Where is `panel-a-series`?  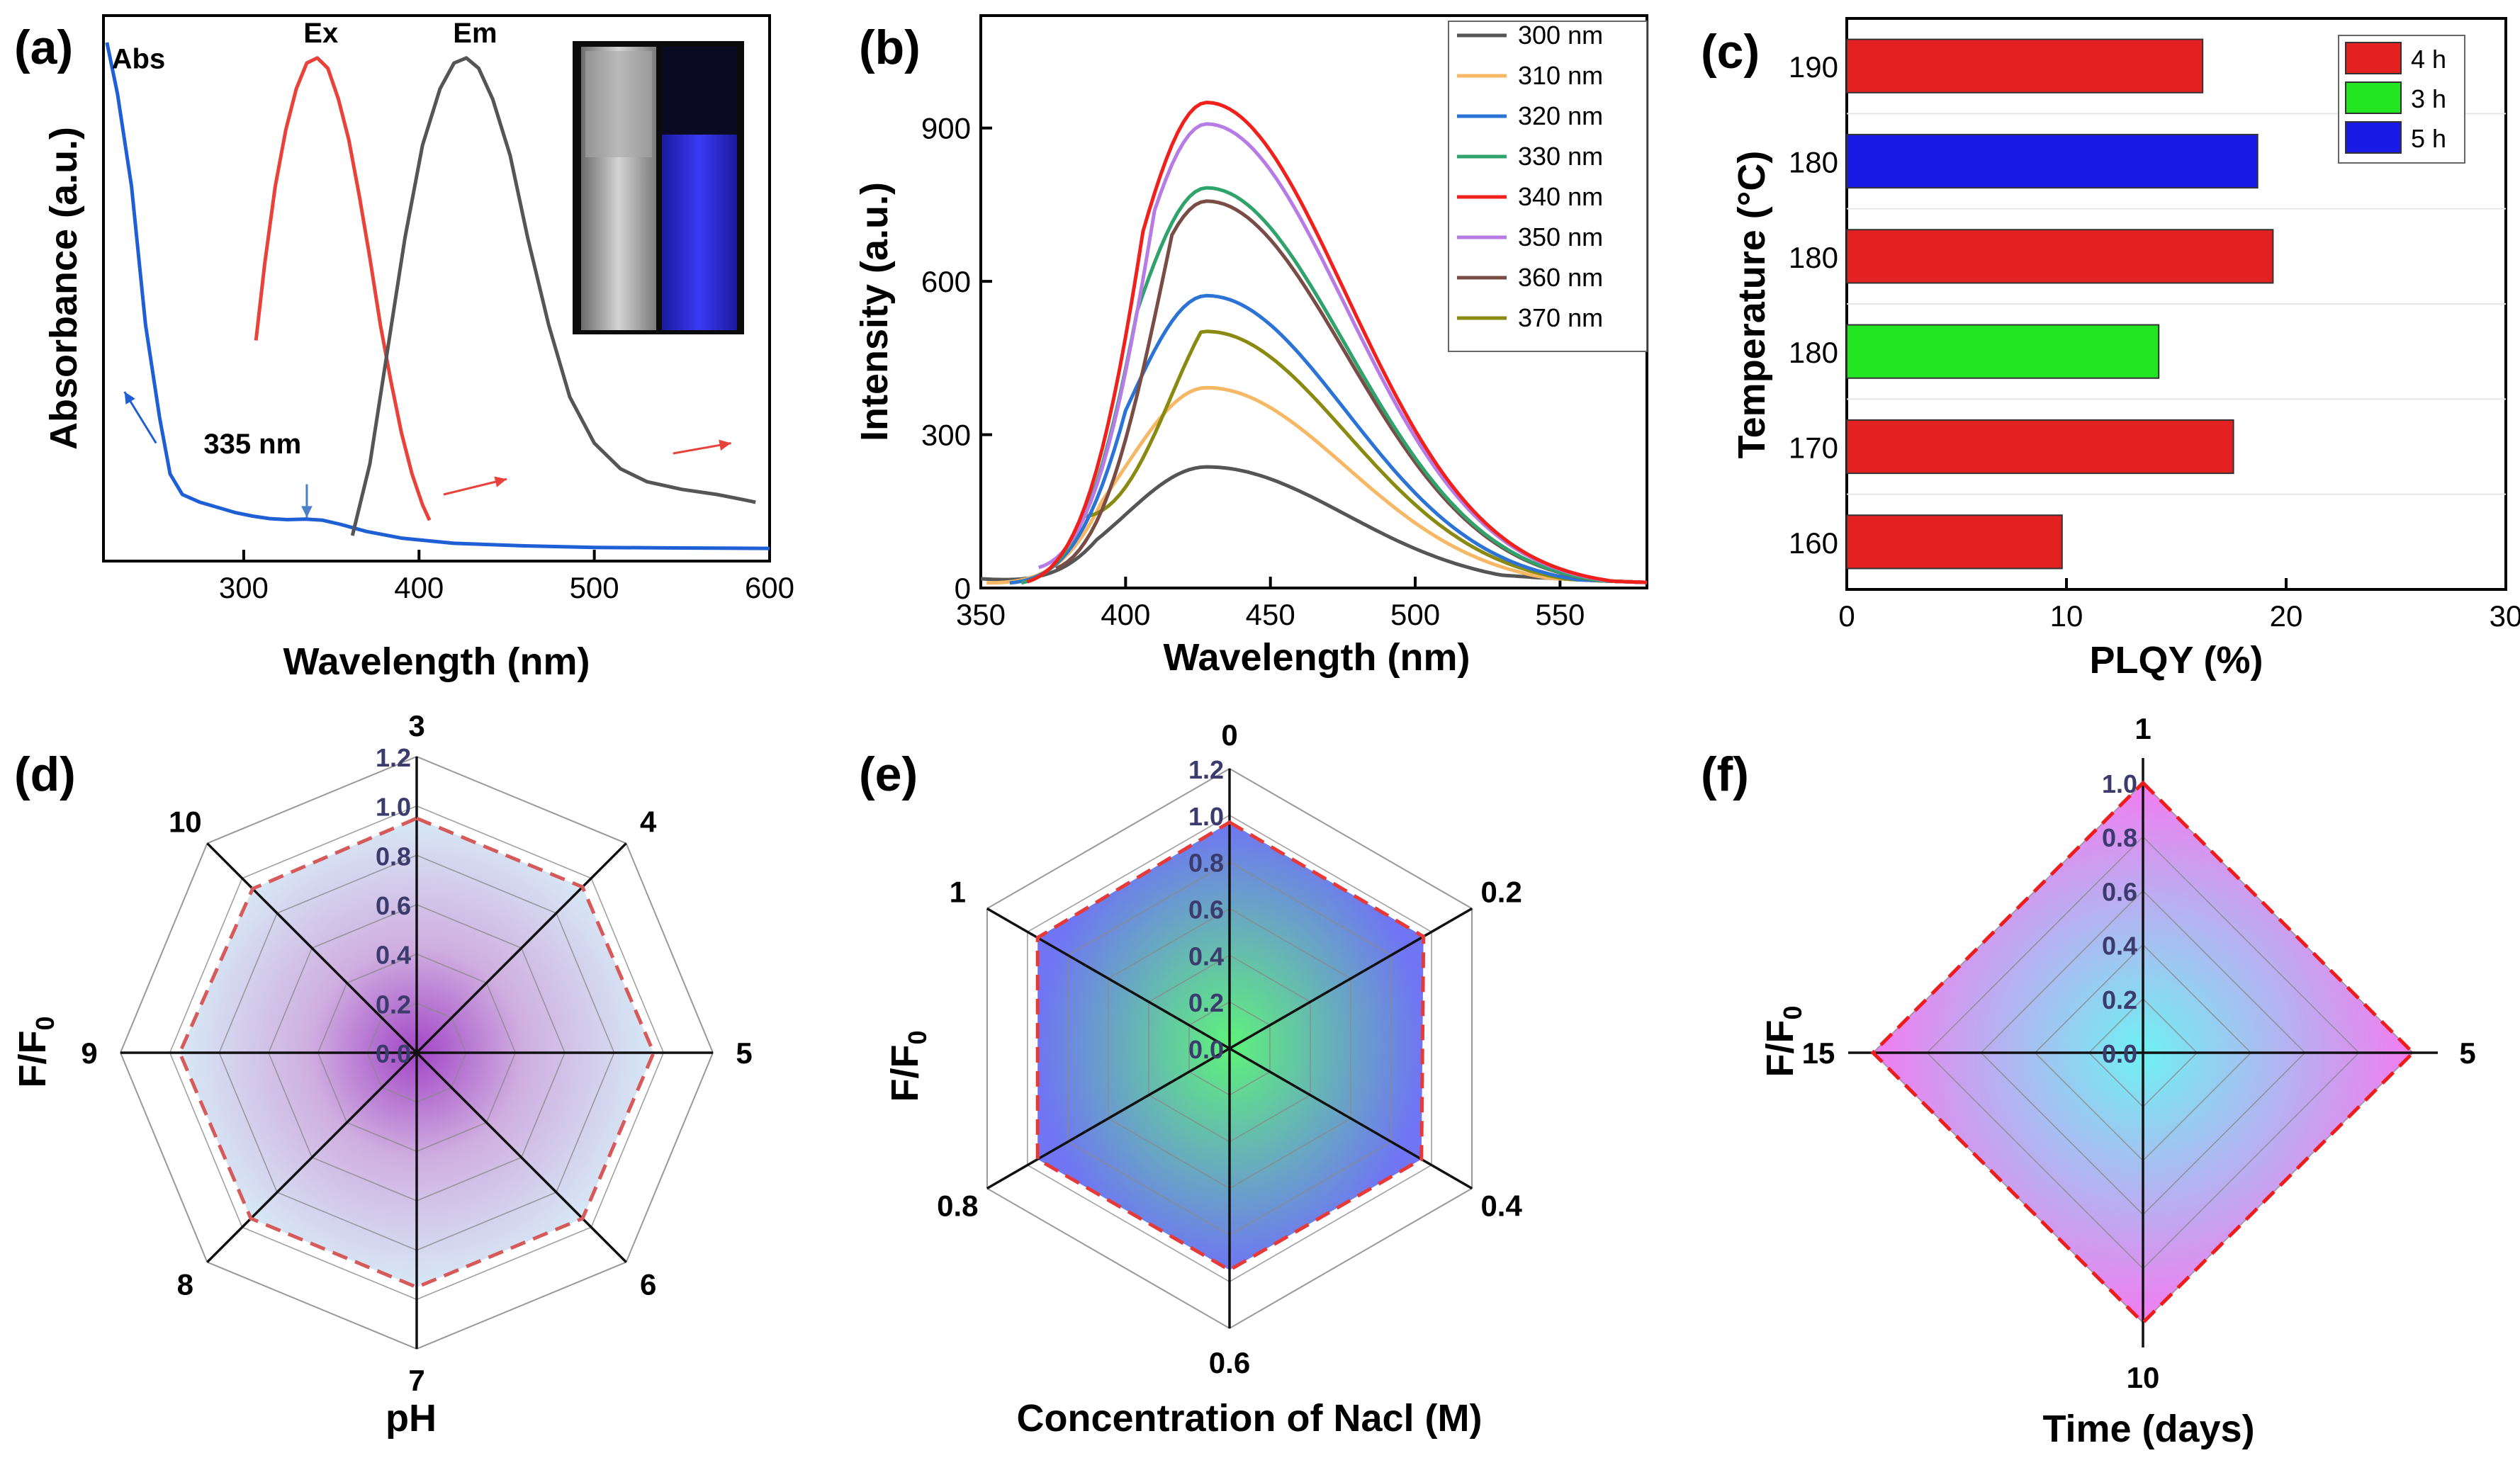
panel-a-series is located at coordinates (438, 296).